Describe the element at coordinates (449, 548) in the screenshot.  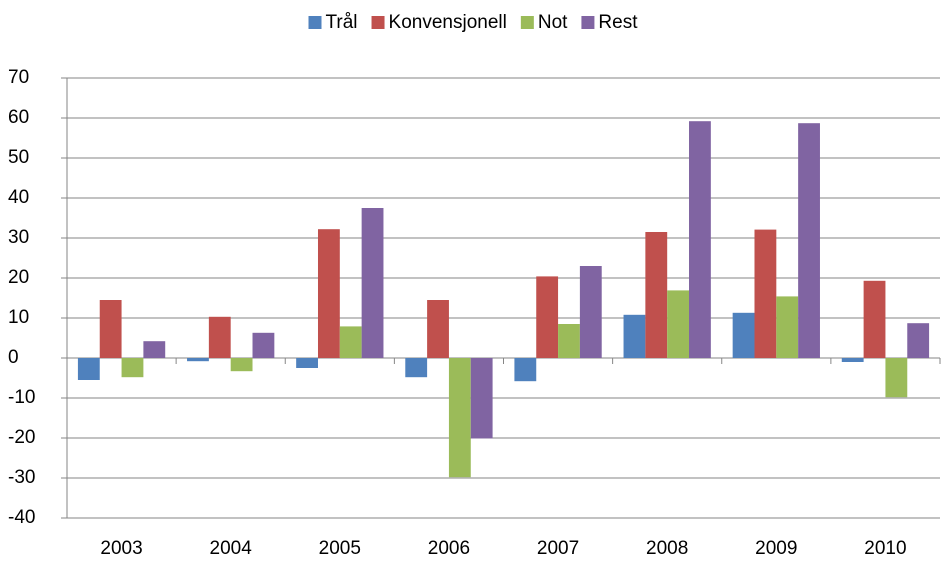
I see `x-tick-label: 2006` at that location.